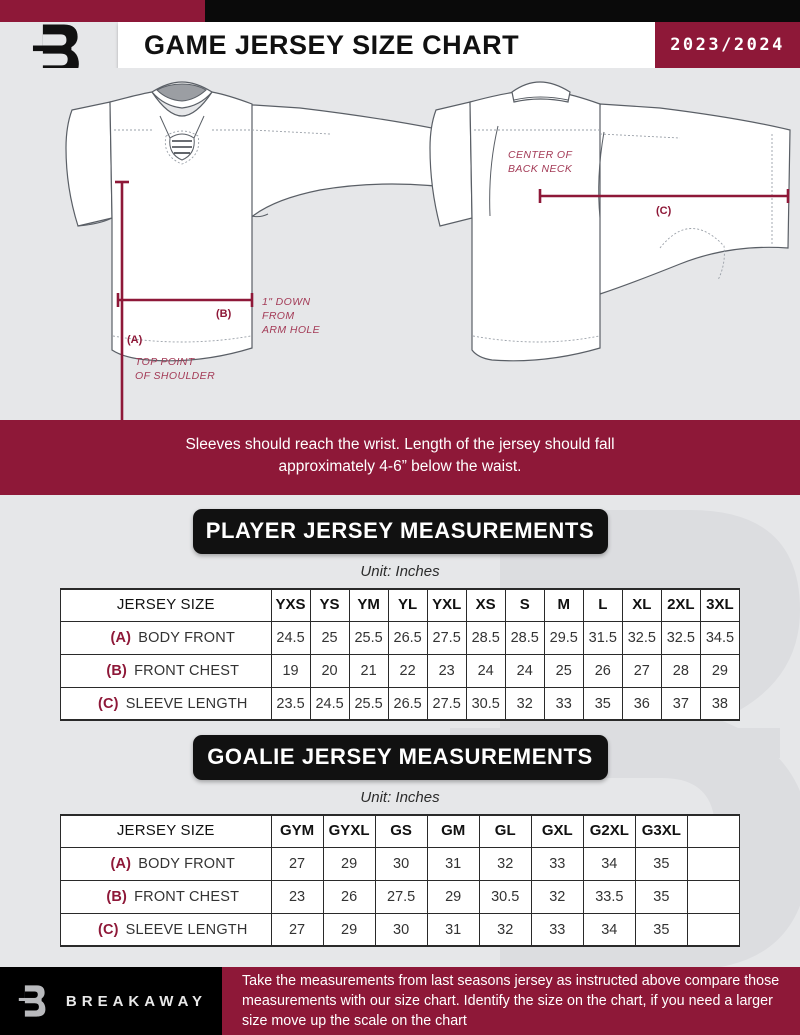  Describe the element at coordinates (102, 11) in the screenshot. I see `top-strip-maroon` at that location.